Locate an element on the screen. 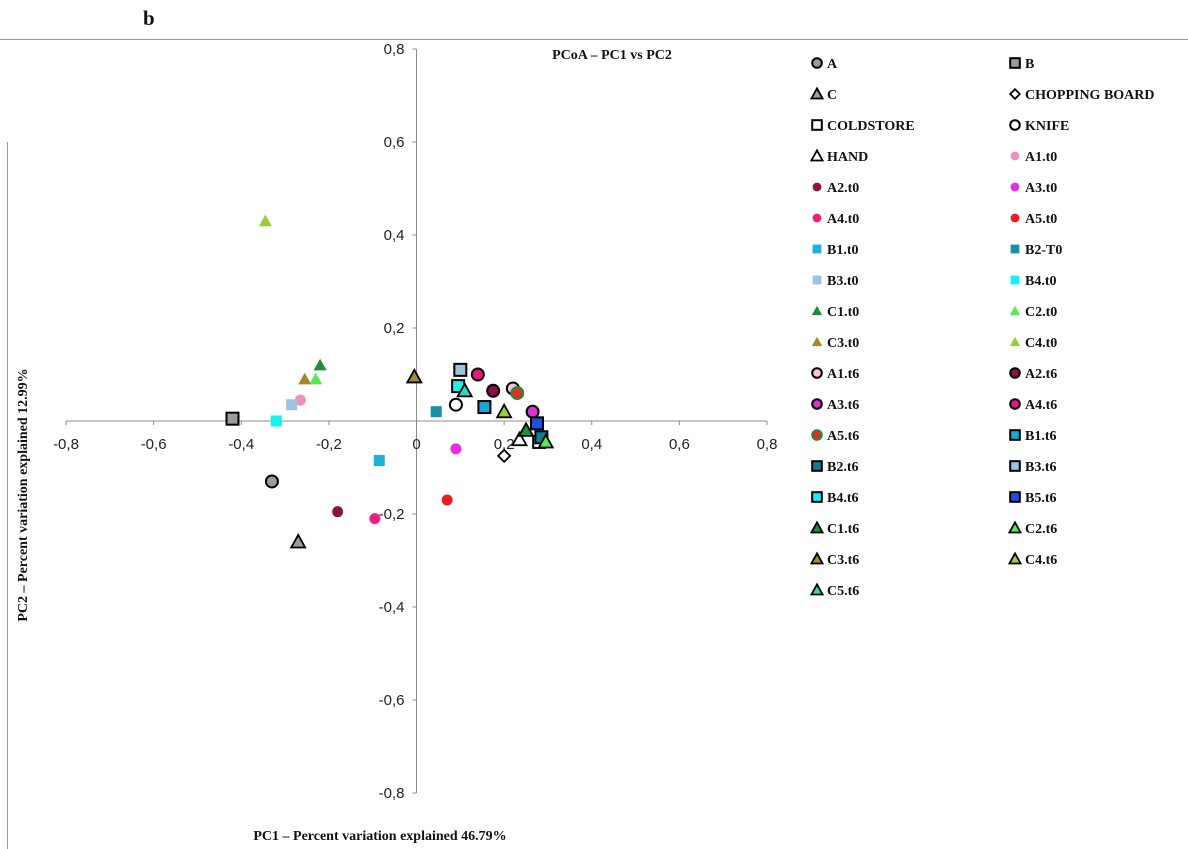  x-tick-label: -0,2 is located at coordinates (329, 444).